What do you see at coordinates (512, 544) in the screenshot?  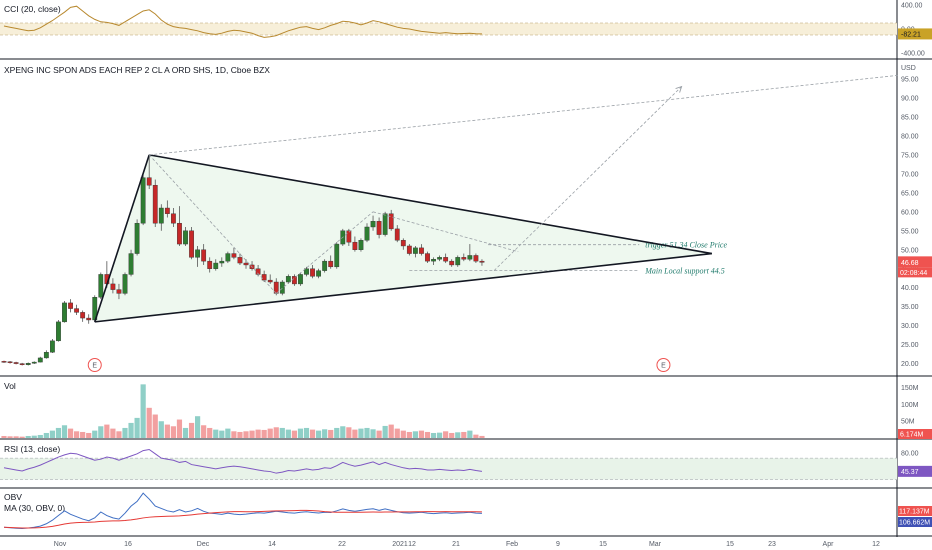 I see `time-tick-label: Feb` at bounding box center [512, 544].